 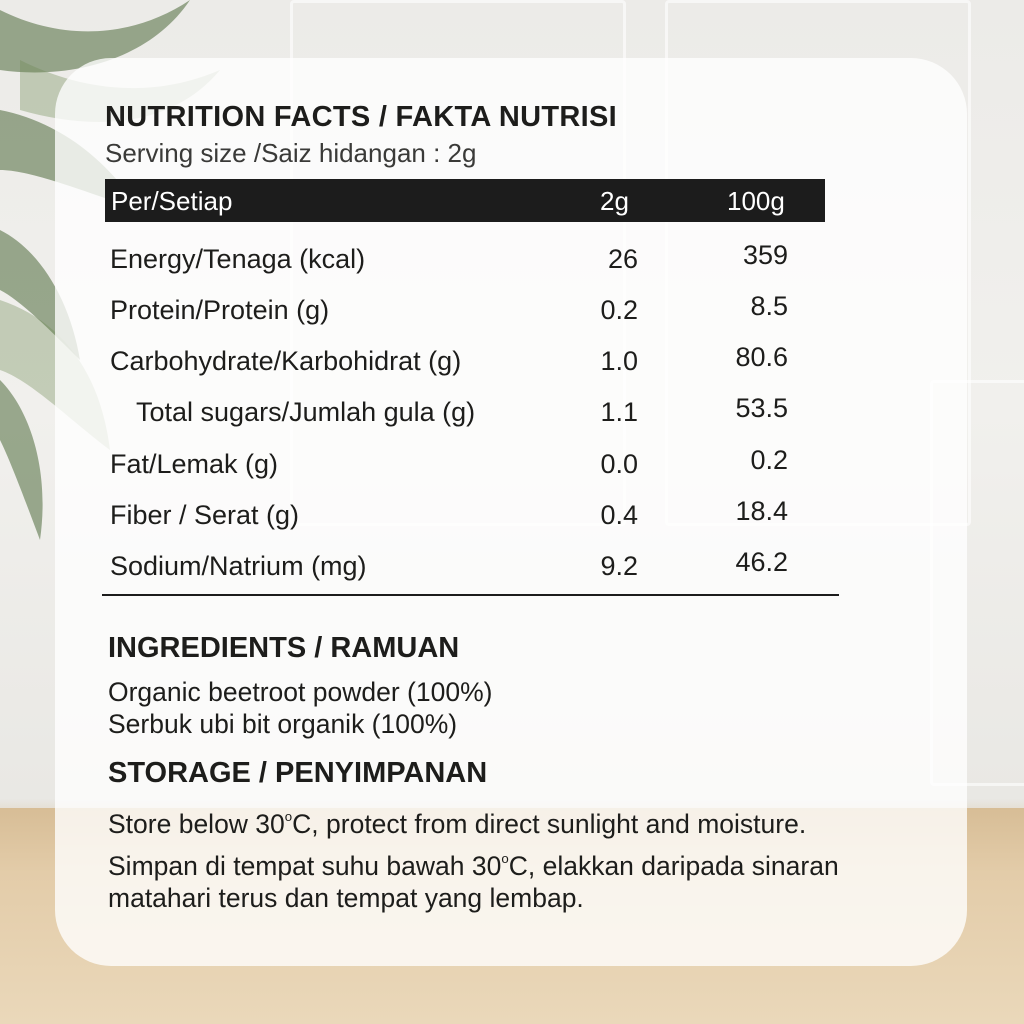 I want to click on storage-text: Store below 30, so click(x=196, y=824).